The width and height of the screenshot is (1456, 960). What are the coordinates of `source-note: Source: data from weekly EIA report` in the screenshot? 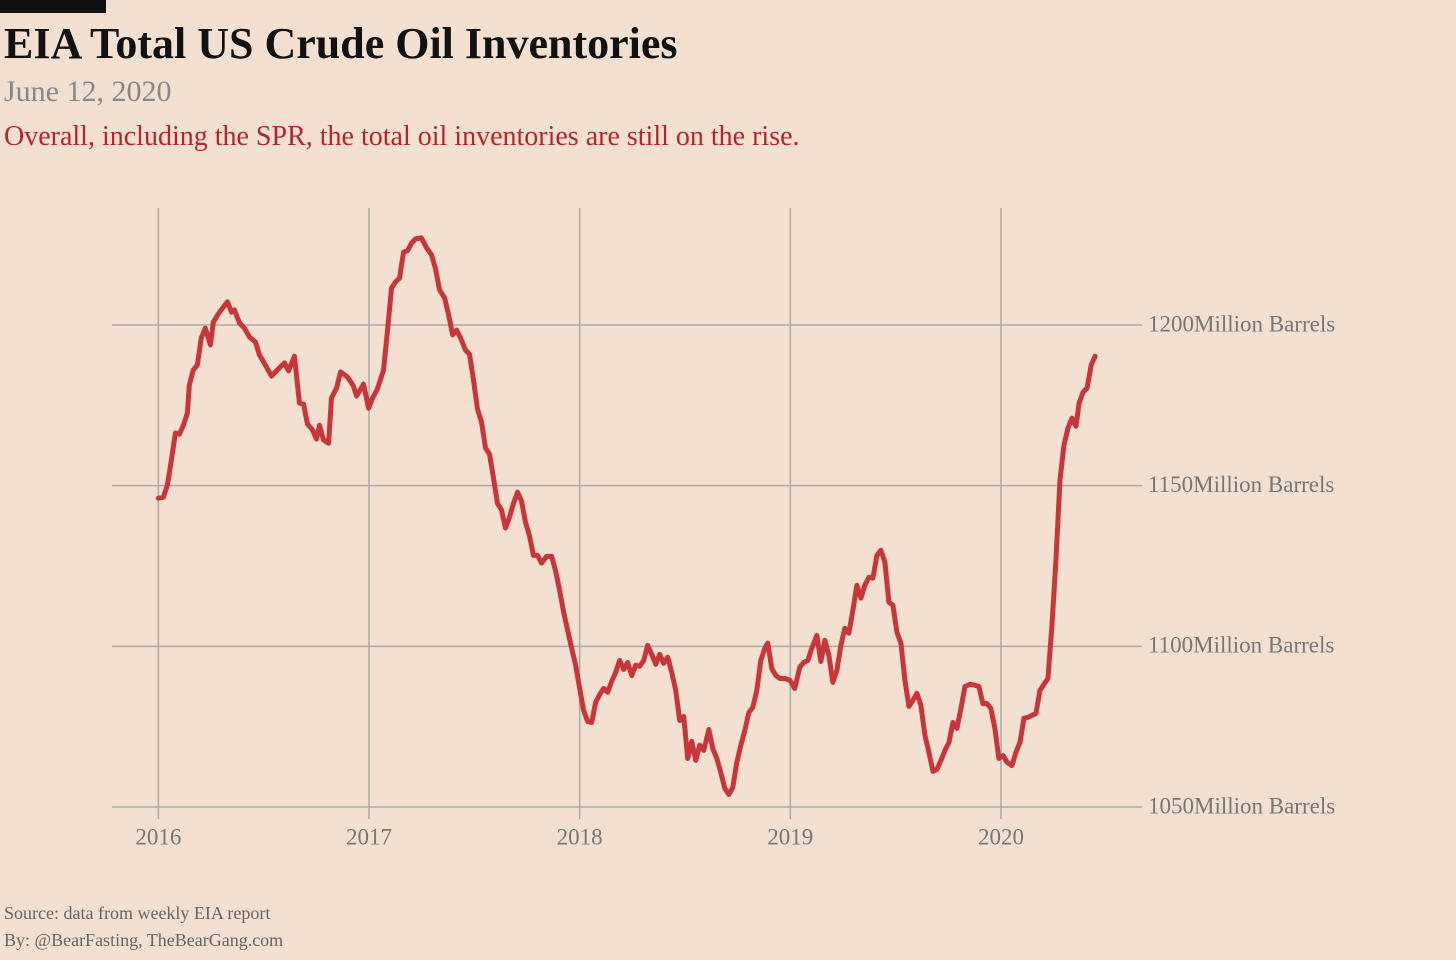 It's located at (137, 913).